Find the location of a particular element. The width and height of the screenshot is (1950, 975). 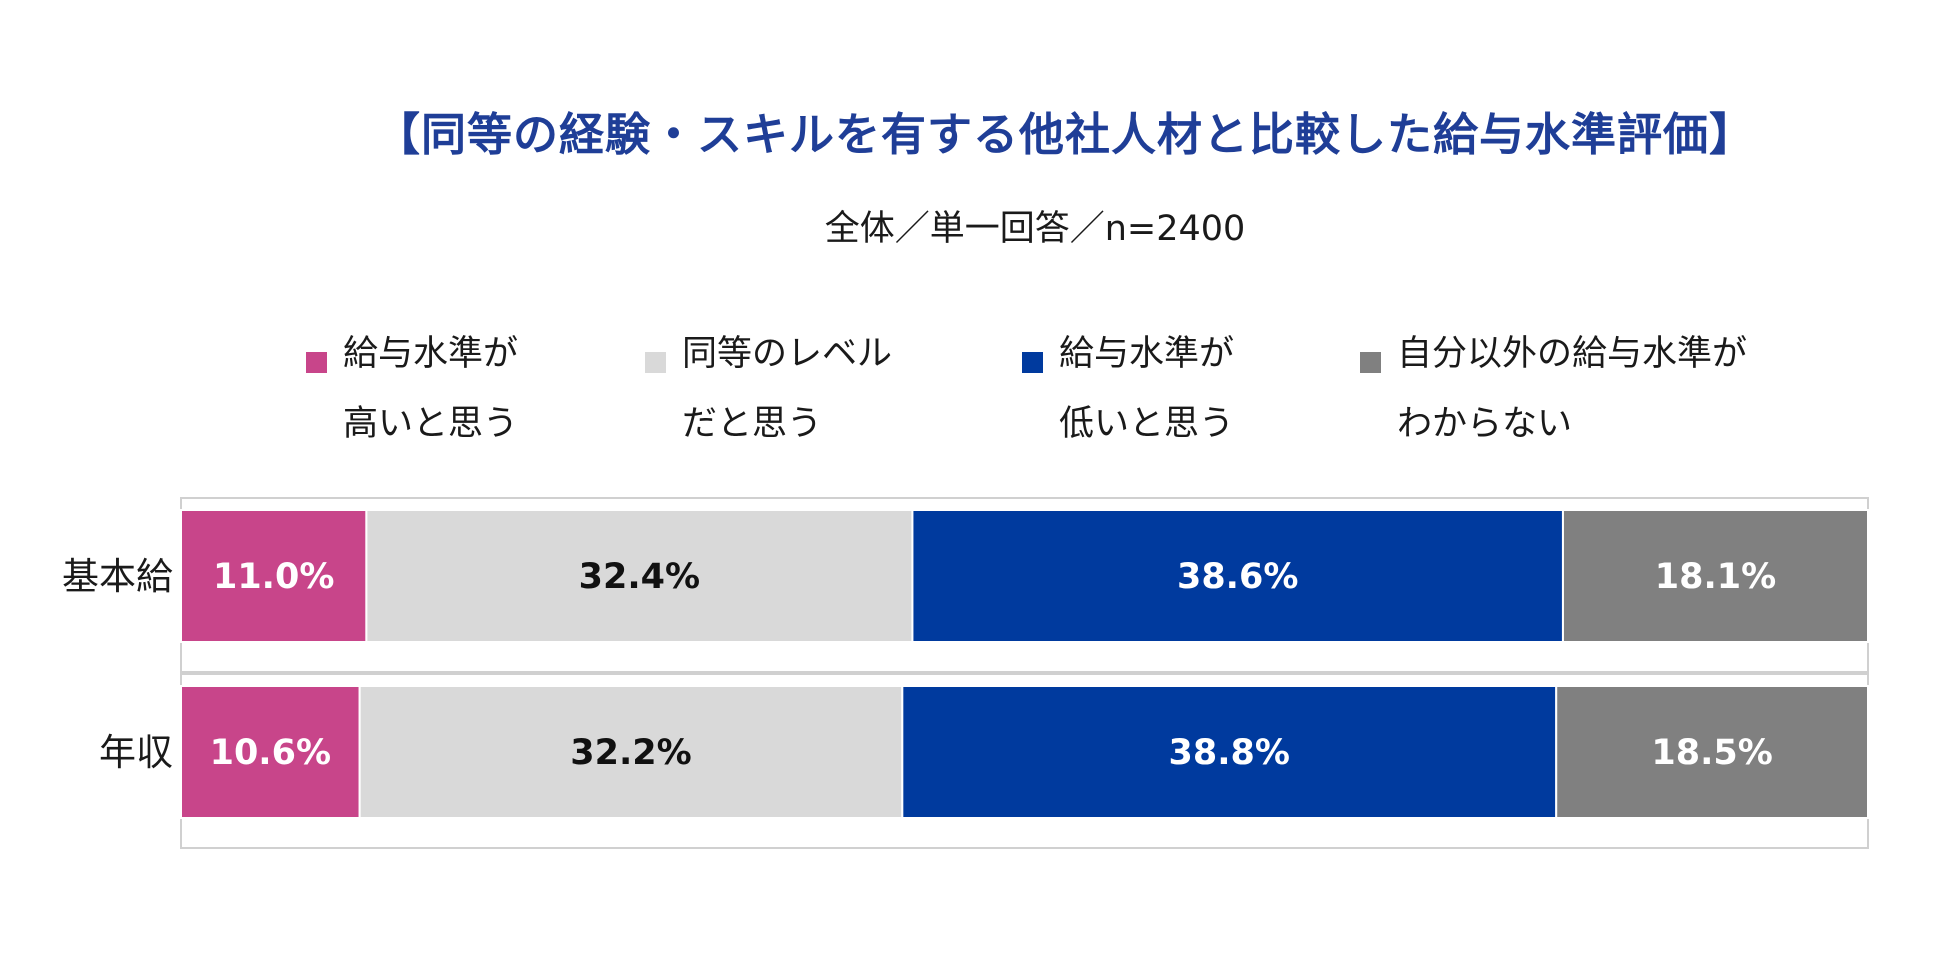

bar-base-salary-unknown is located at coordinates (1715, 576).